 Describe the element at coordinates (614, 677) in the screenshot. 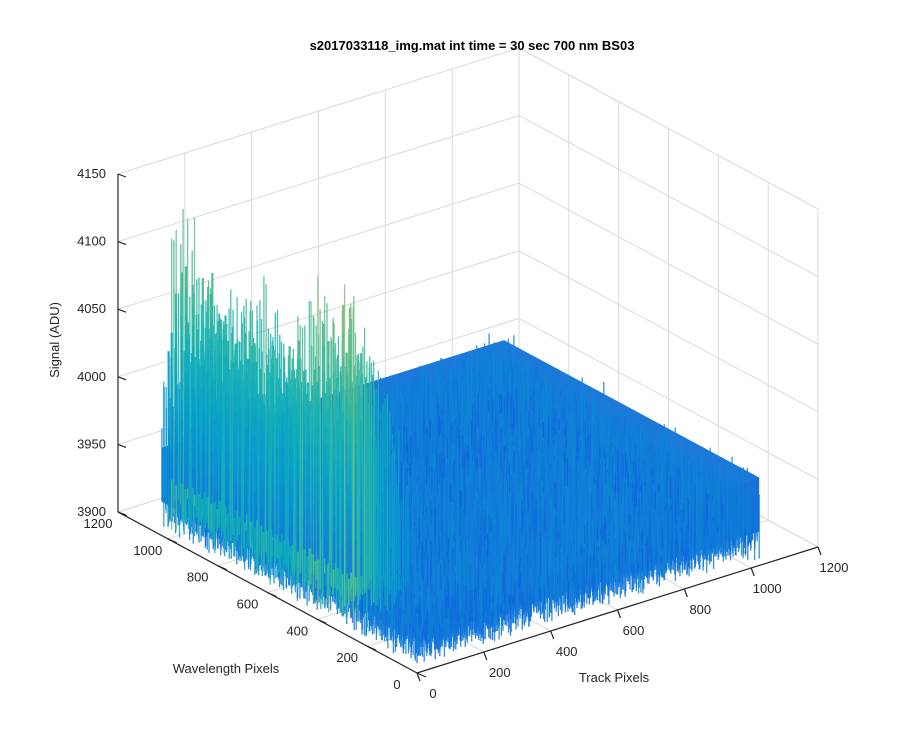

I see `x-axis-label: Track Pixels` at that location.